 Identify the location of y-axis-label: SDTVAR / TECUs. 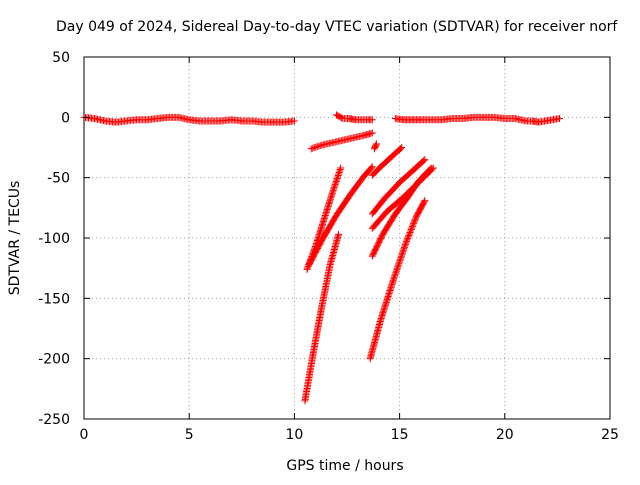
(15, 238).